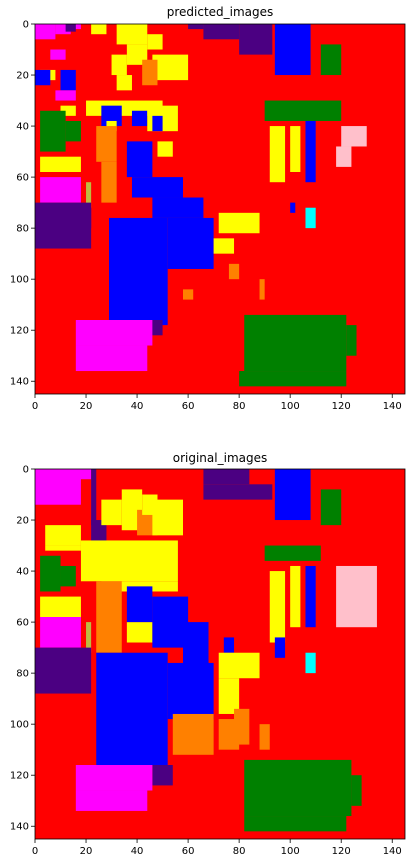  What do you see at coordinates (392, 851) in the screenshot?
I see `x-tick-label: 140` at bounding box center [392, 851].